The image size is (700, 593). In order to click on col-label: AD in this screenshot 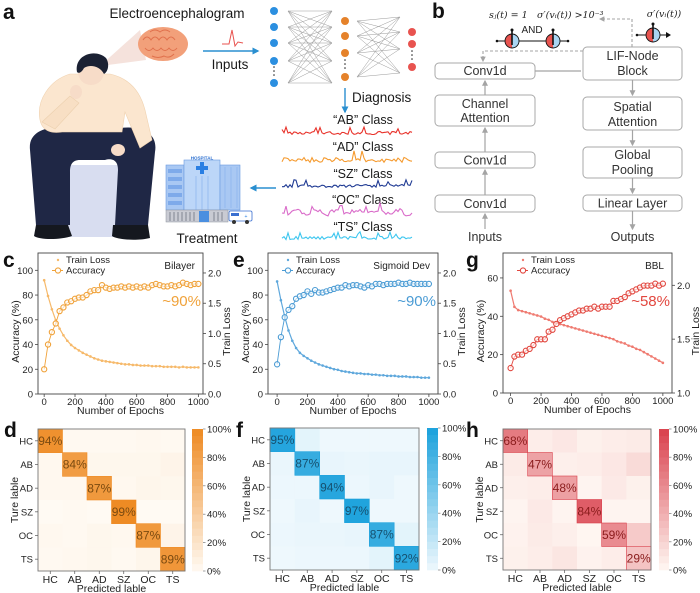, I will do `click(564, 579)`.